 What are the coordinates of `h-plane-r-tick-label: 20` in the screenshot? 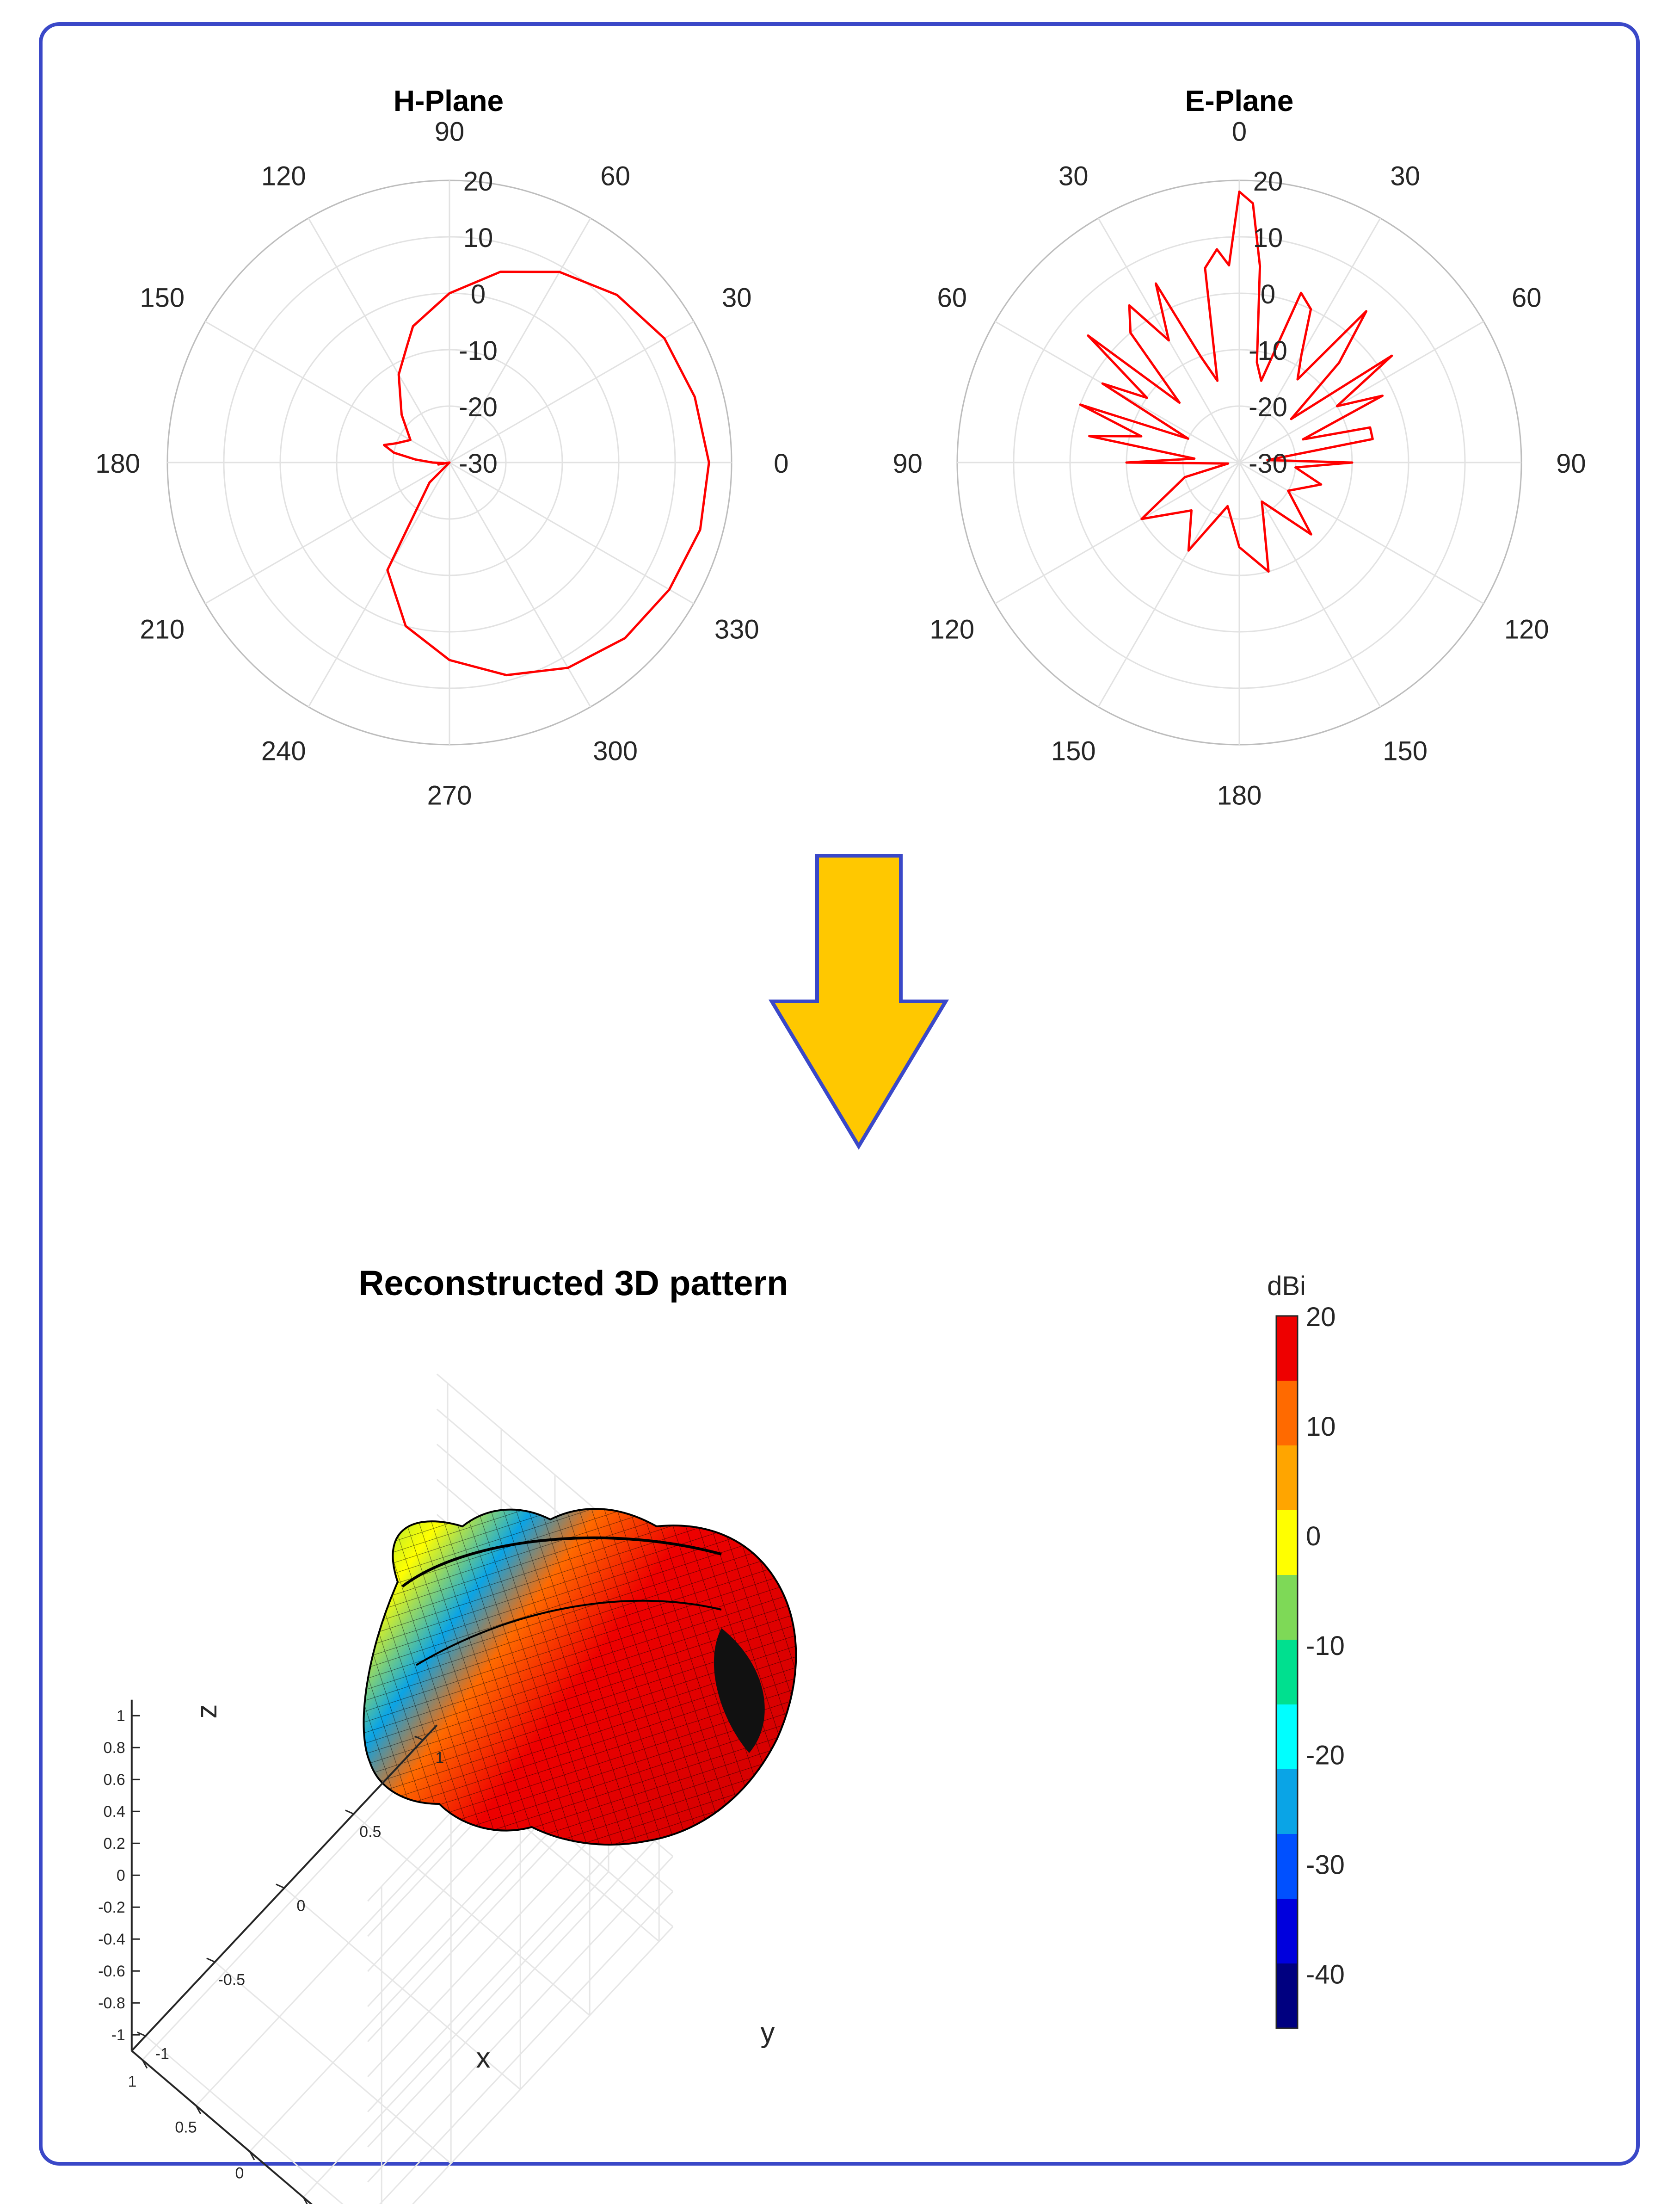 It's located at (478, 182).